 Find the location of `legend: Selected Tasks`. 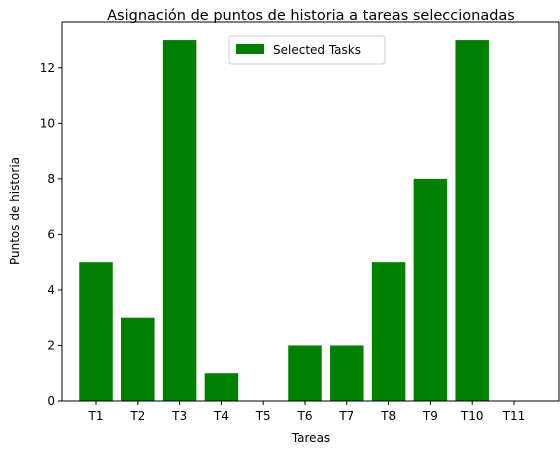

legend: Selected Tasks is located at coordinates (307, 50).